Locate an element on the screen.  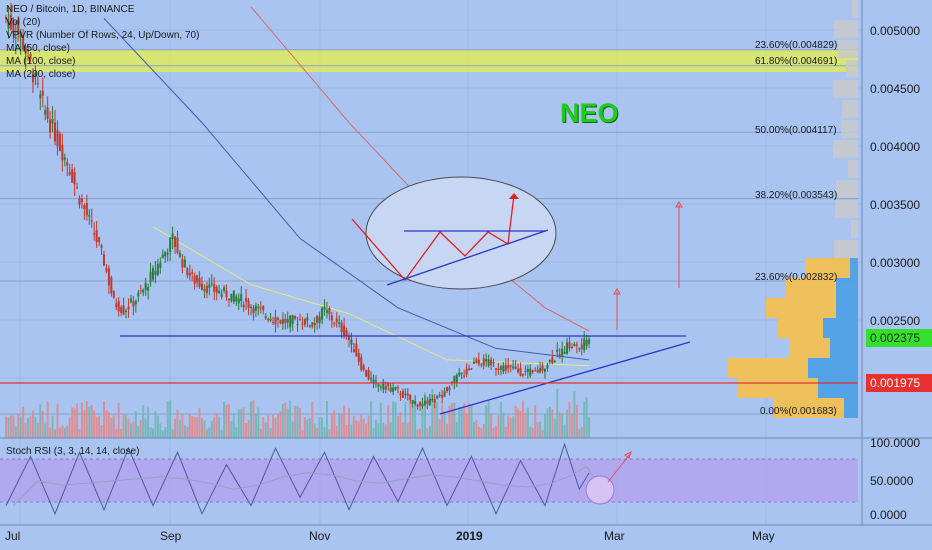
y-tick-label: 0.002500 is located at coordinates (895, 321).